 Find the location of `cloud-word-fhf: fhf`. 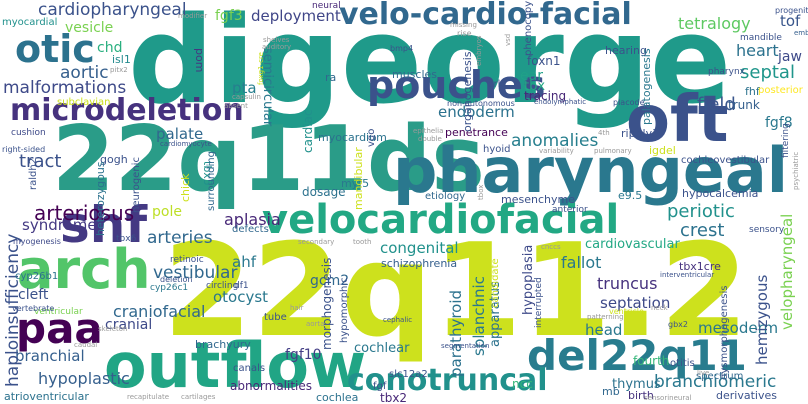

cloud-word-fhf: fhf is located at coordinates (752, 91).